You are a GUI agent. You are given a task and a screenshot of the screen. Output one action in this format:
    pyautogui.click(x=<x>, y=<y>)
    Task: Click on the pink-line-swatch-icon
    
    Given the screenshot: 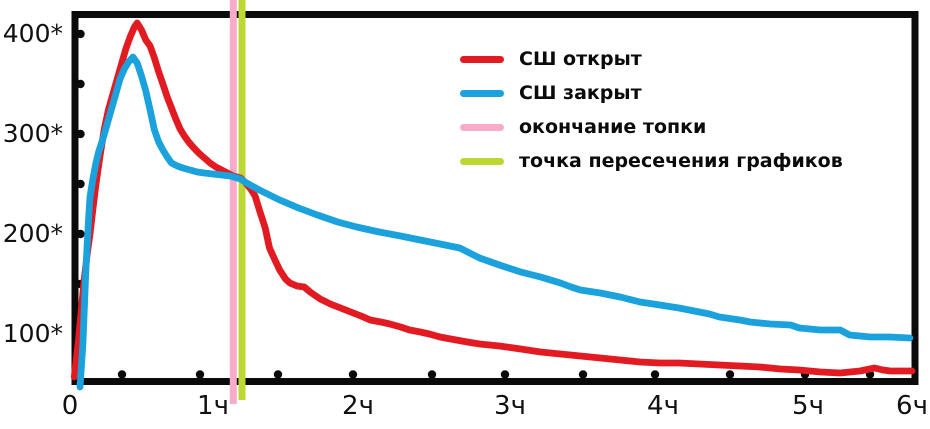 What is the action you would take?
    pyautogui.click(x=482, y=127)
    